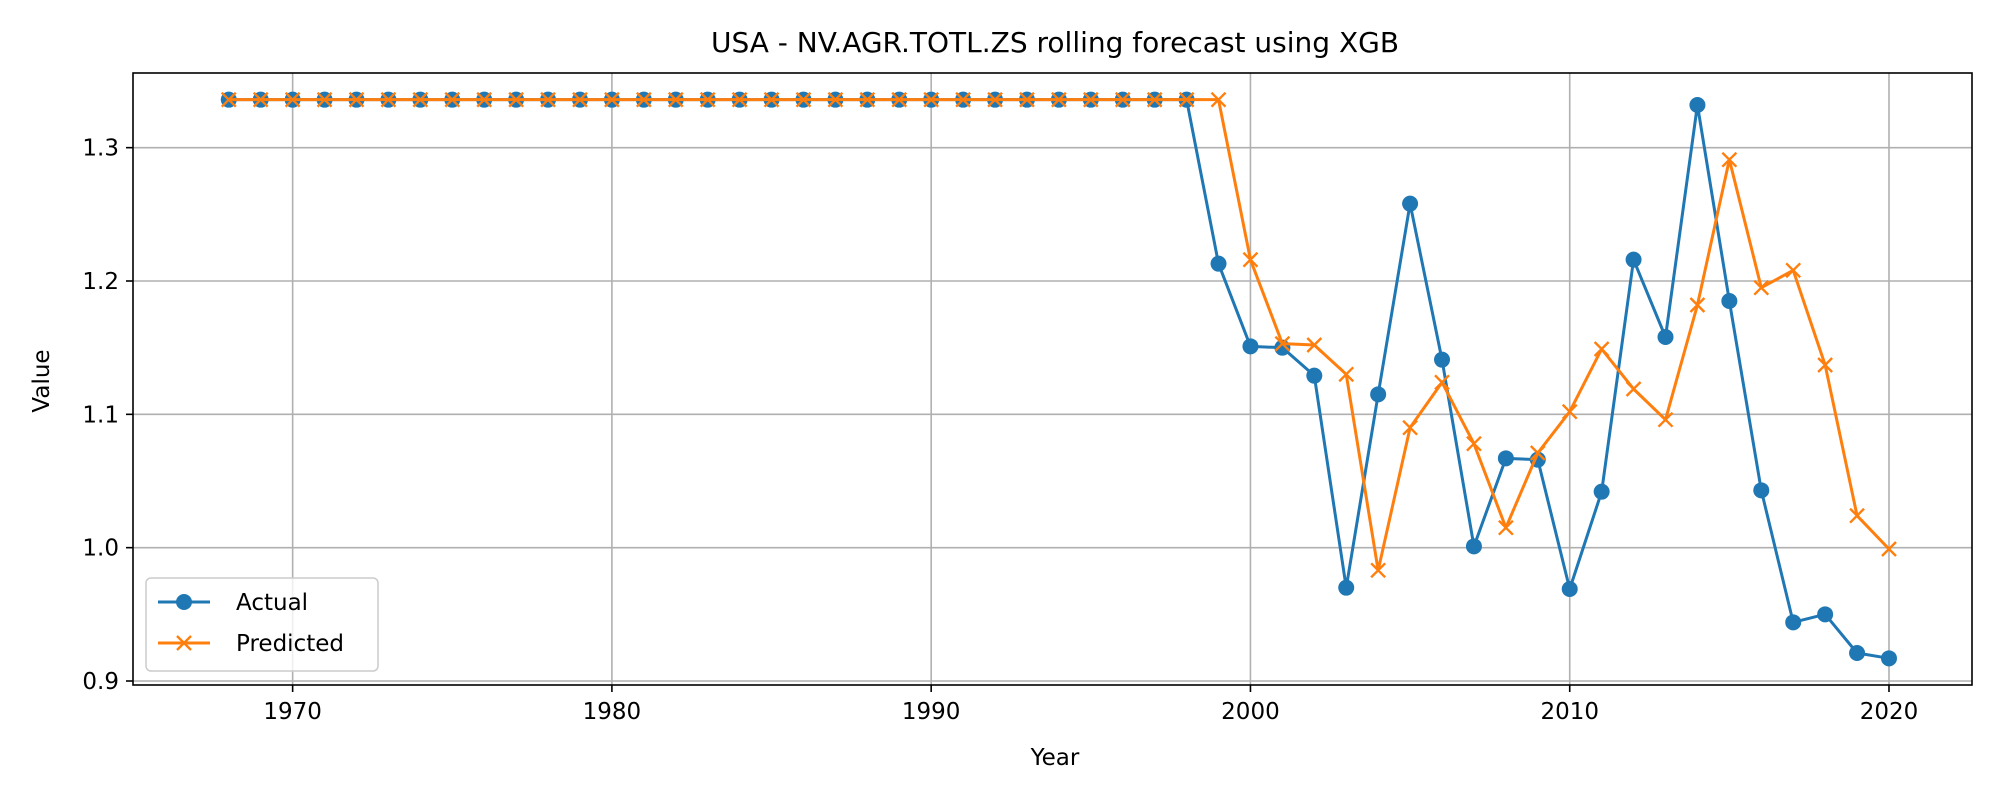 The width and height of the screenshot is (2000, 800). I want to click on legend-label-predicted: Predicted, so click(290, 644).